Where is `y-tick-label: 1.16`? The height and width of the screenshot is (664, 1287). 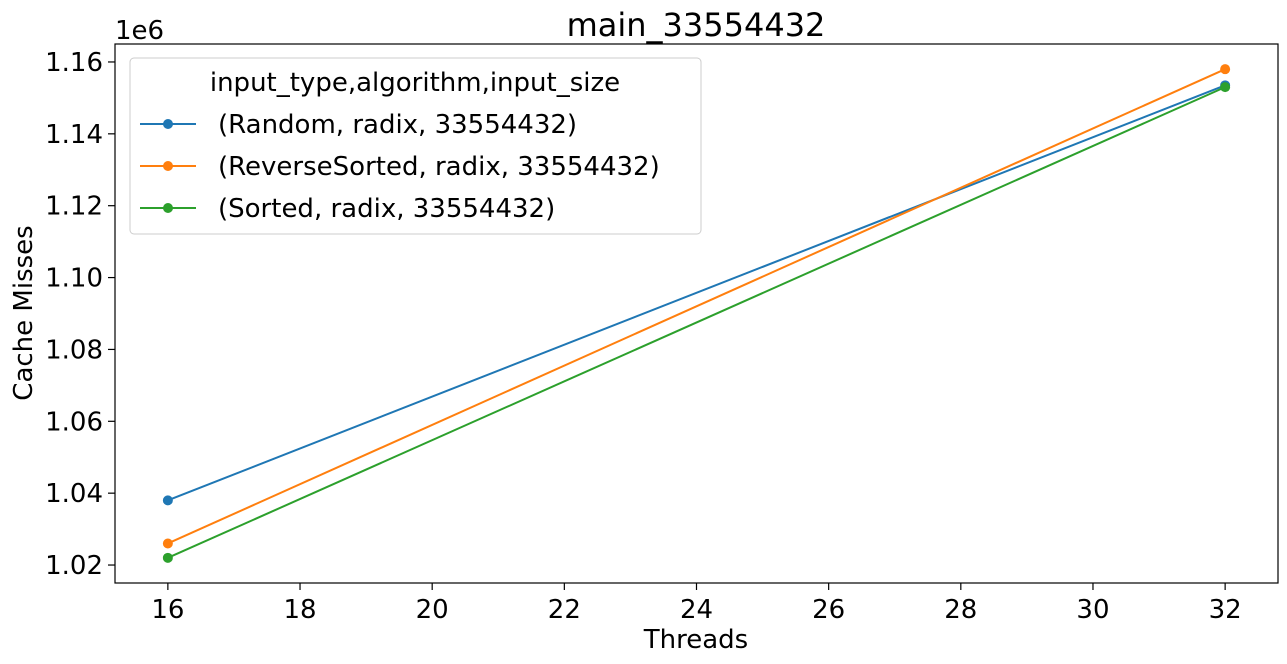
y-tick-label: 1.16 is located at coordinates (74, 63).